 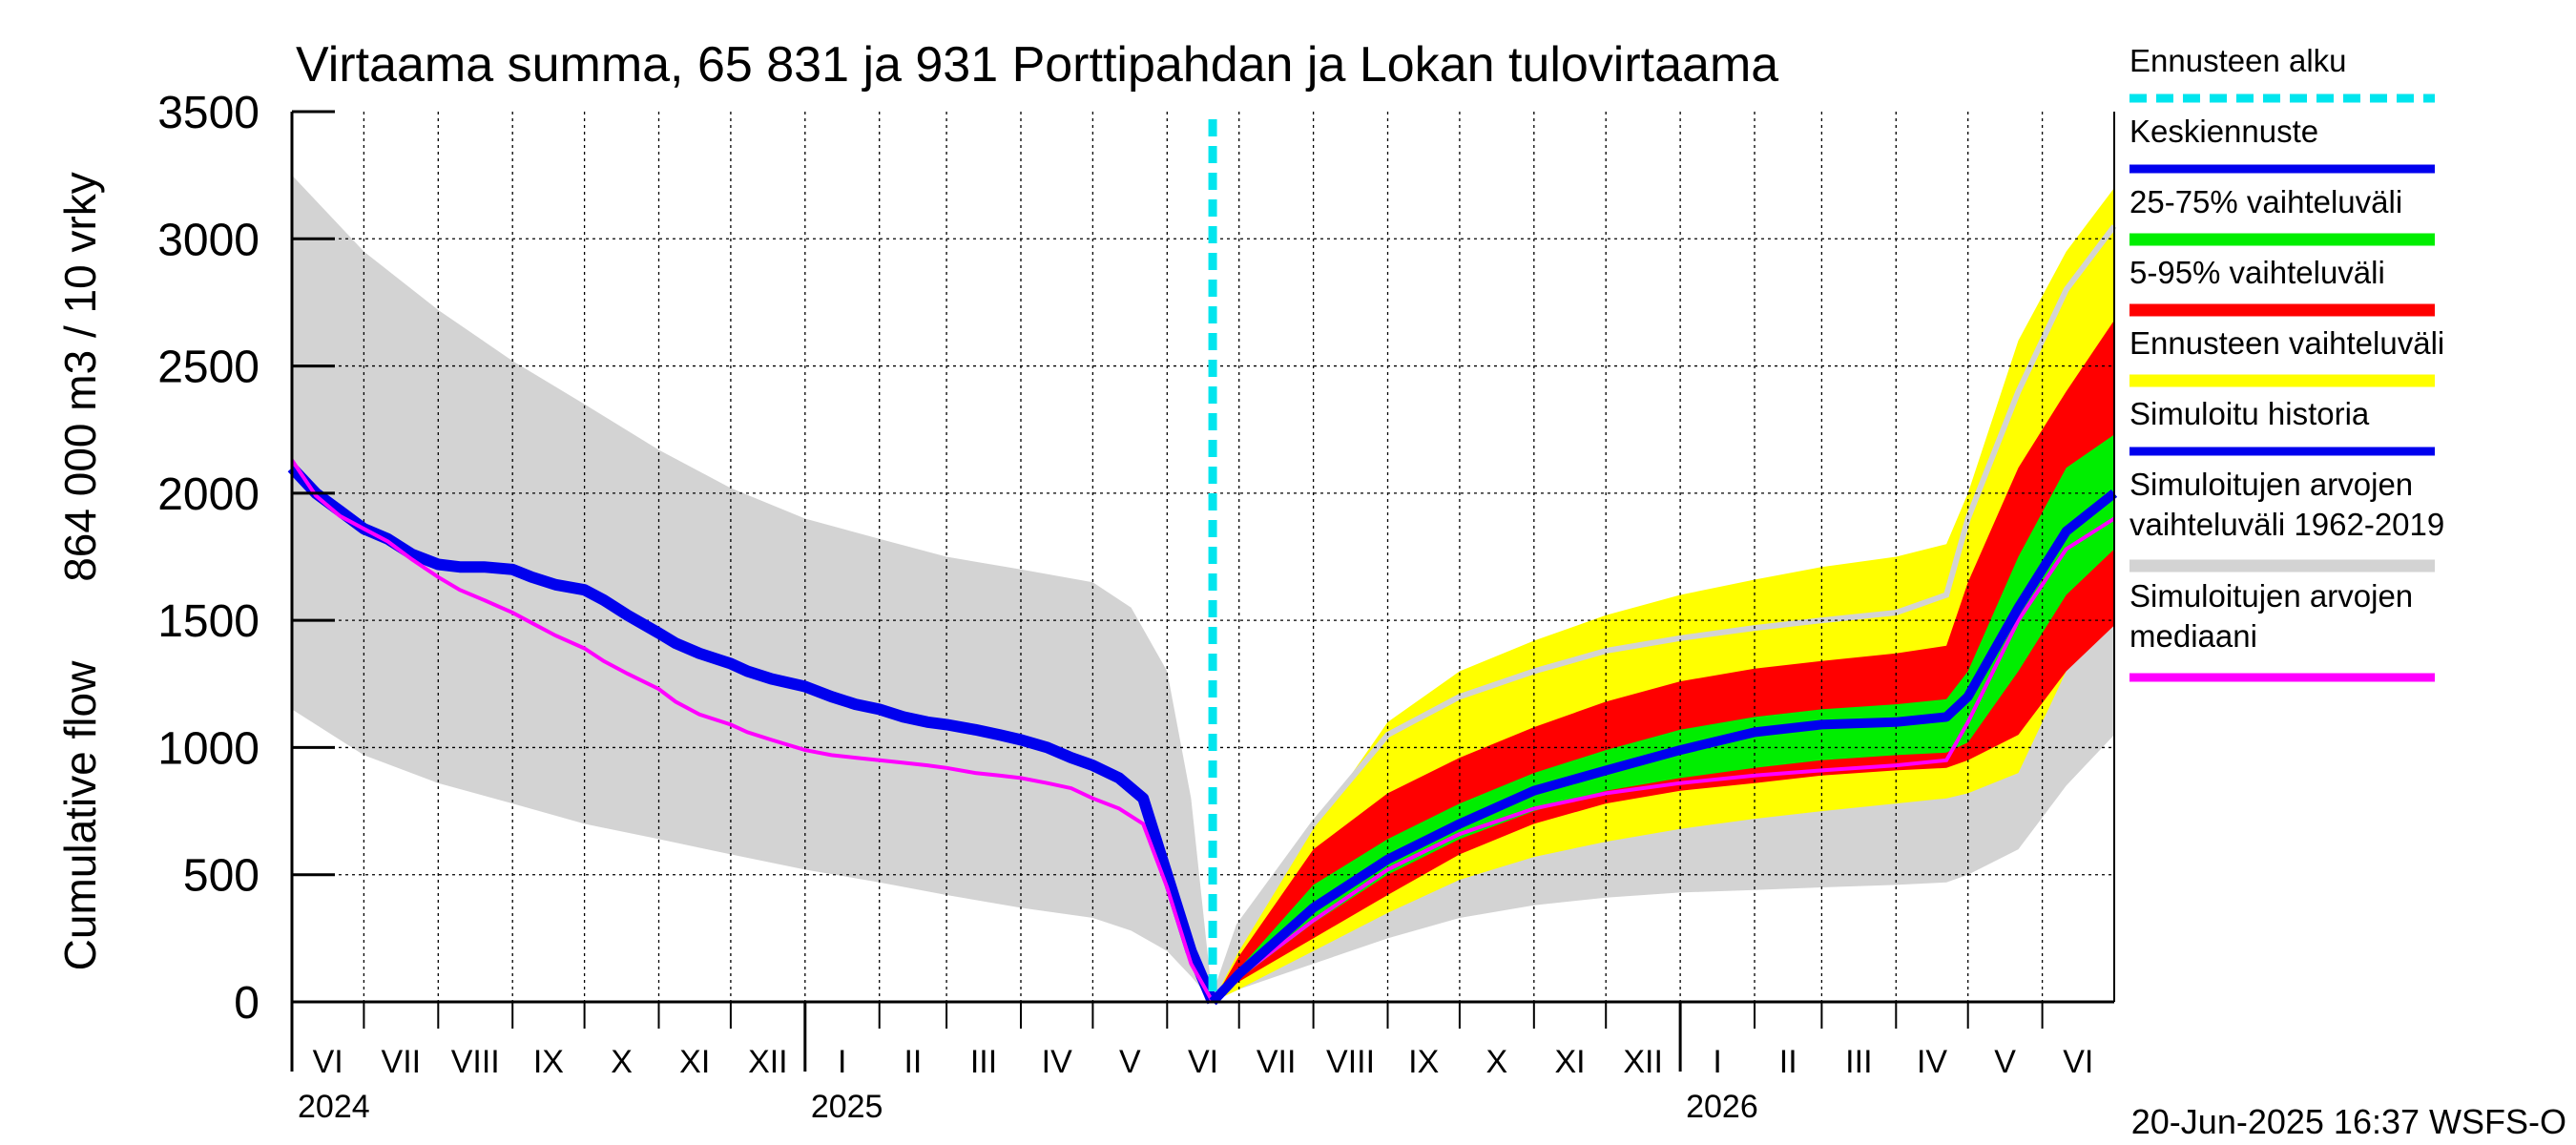 I want to click on legend-label: 25-75% vaihteluväli, so click(x=2265, y=201).